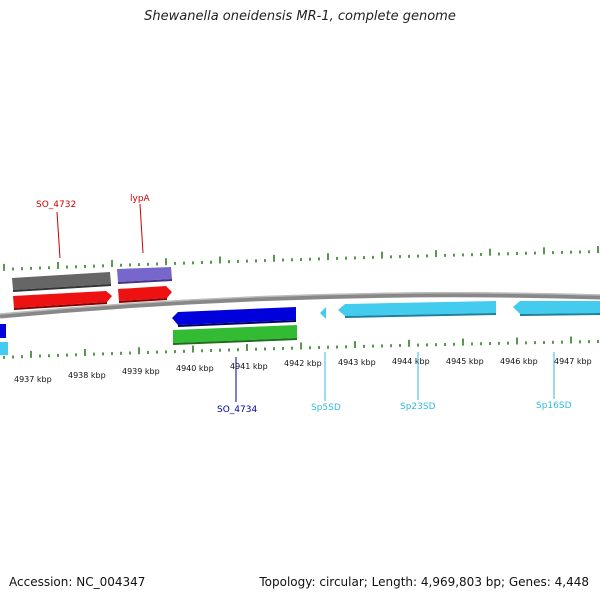 This screenshot has height=600, width=600. Describe the element at coordinates (418, 407) in the screenshot. I see `gene-label-sp23sd: Sp23SD` at that location.